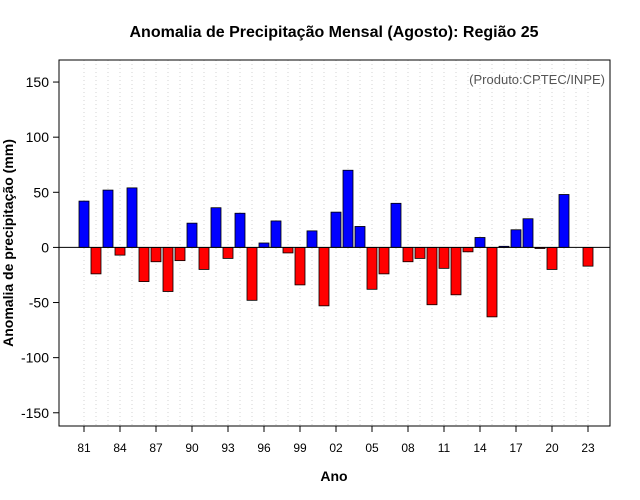 This screenshot has width=640, height=500. What do you see at coordinates (348, 208) in the screenshot?
I see `bar-2003` at bounding box center [348, 208].